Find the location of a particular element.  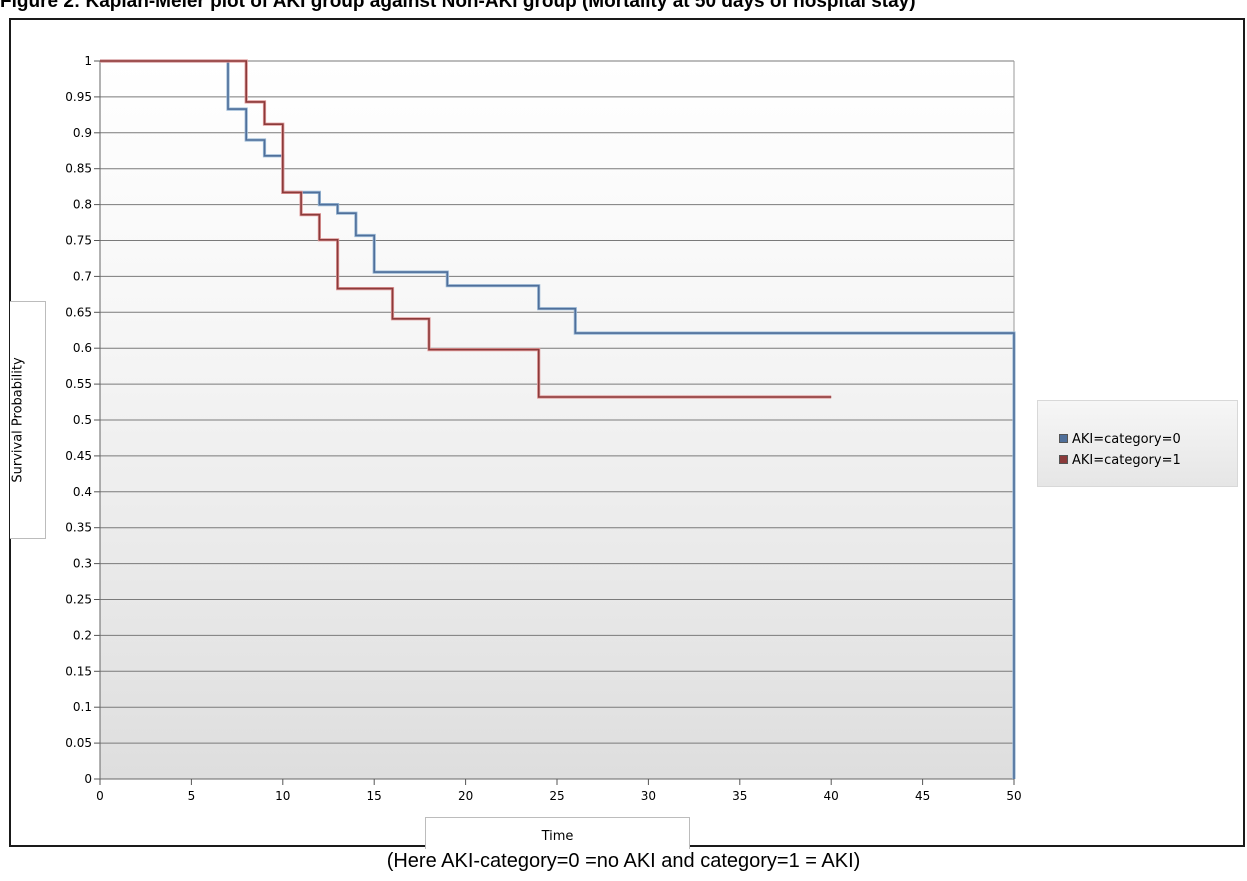

y-tick-label-15: 0.75 is located at coordinates (78, 241).